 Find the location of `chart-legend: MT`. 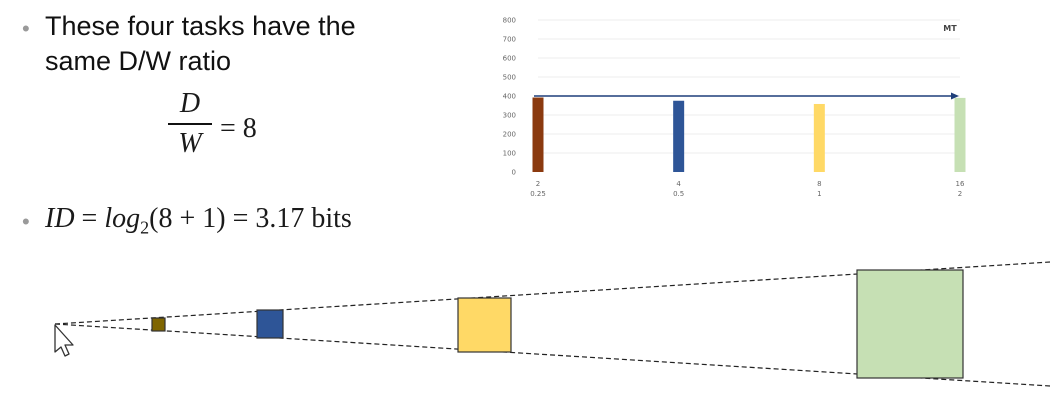

chart-legend: MT is located at coordinates (950, 28).